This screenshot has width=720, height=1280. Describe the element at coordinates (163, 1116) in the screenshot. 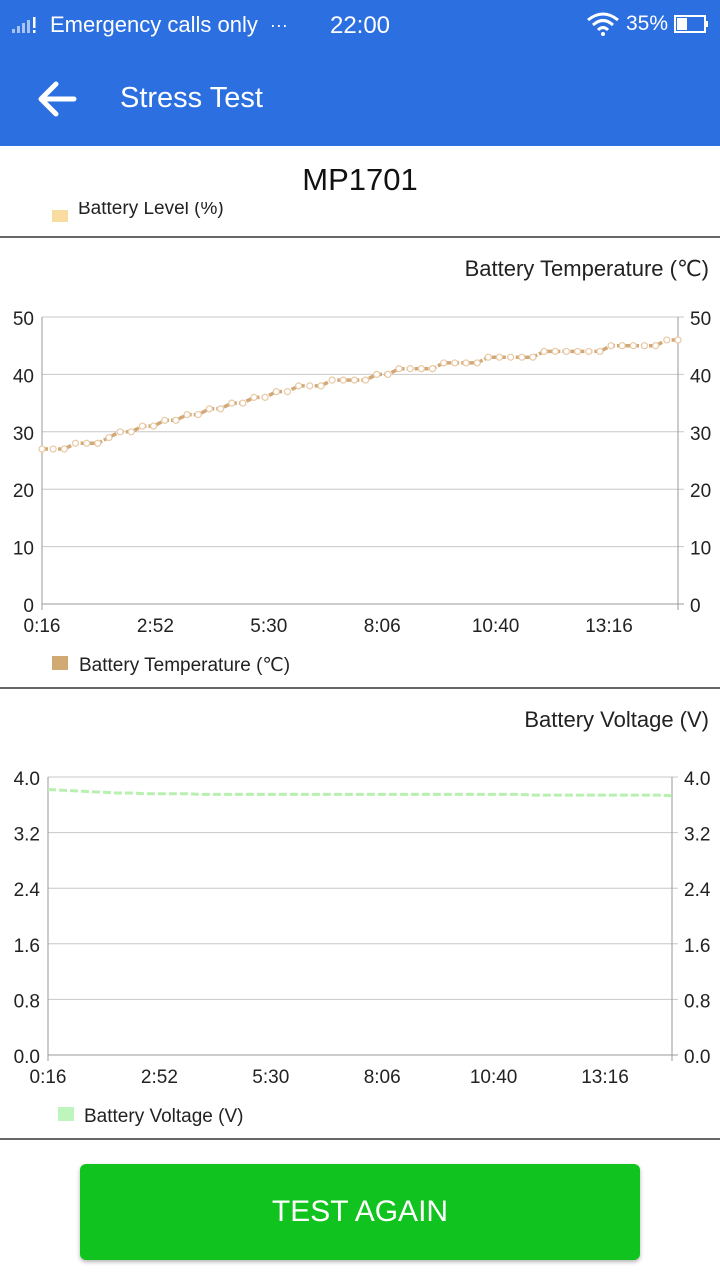

I see `voltage-legend-label: Battery Voltage (V)` at that location.